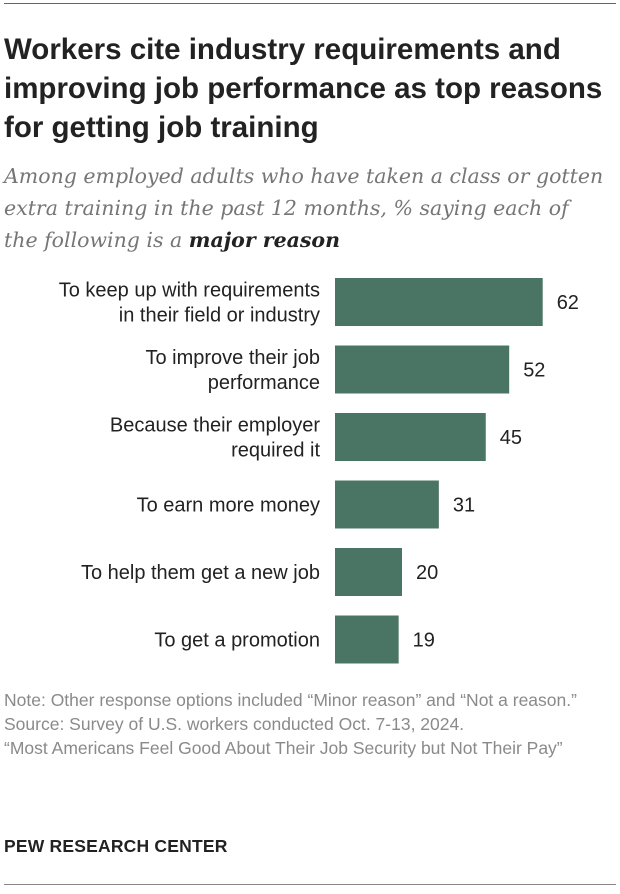  I want to click on category-label-line: required it, so click(275, 451).